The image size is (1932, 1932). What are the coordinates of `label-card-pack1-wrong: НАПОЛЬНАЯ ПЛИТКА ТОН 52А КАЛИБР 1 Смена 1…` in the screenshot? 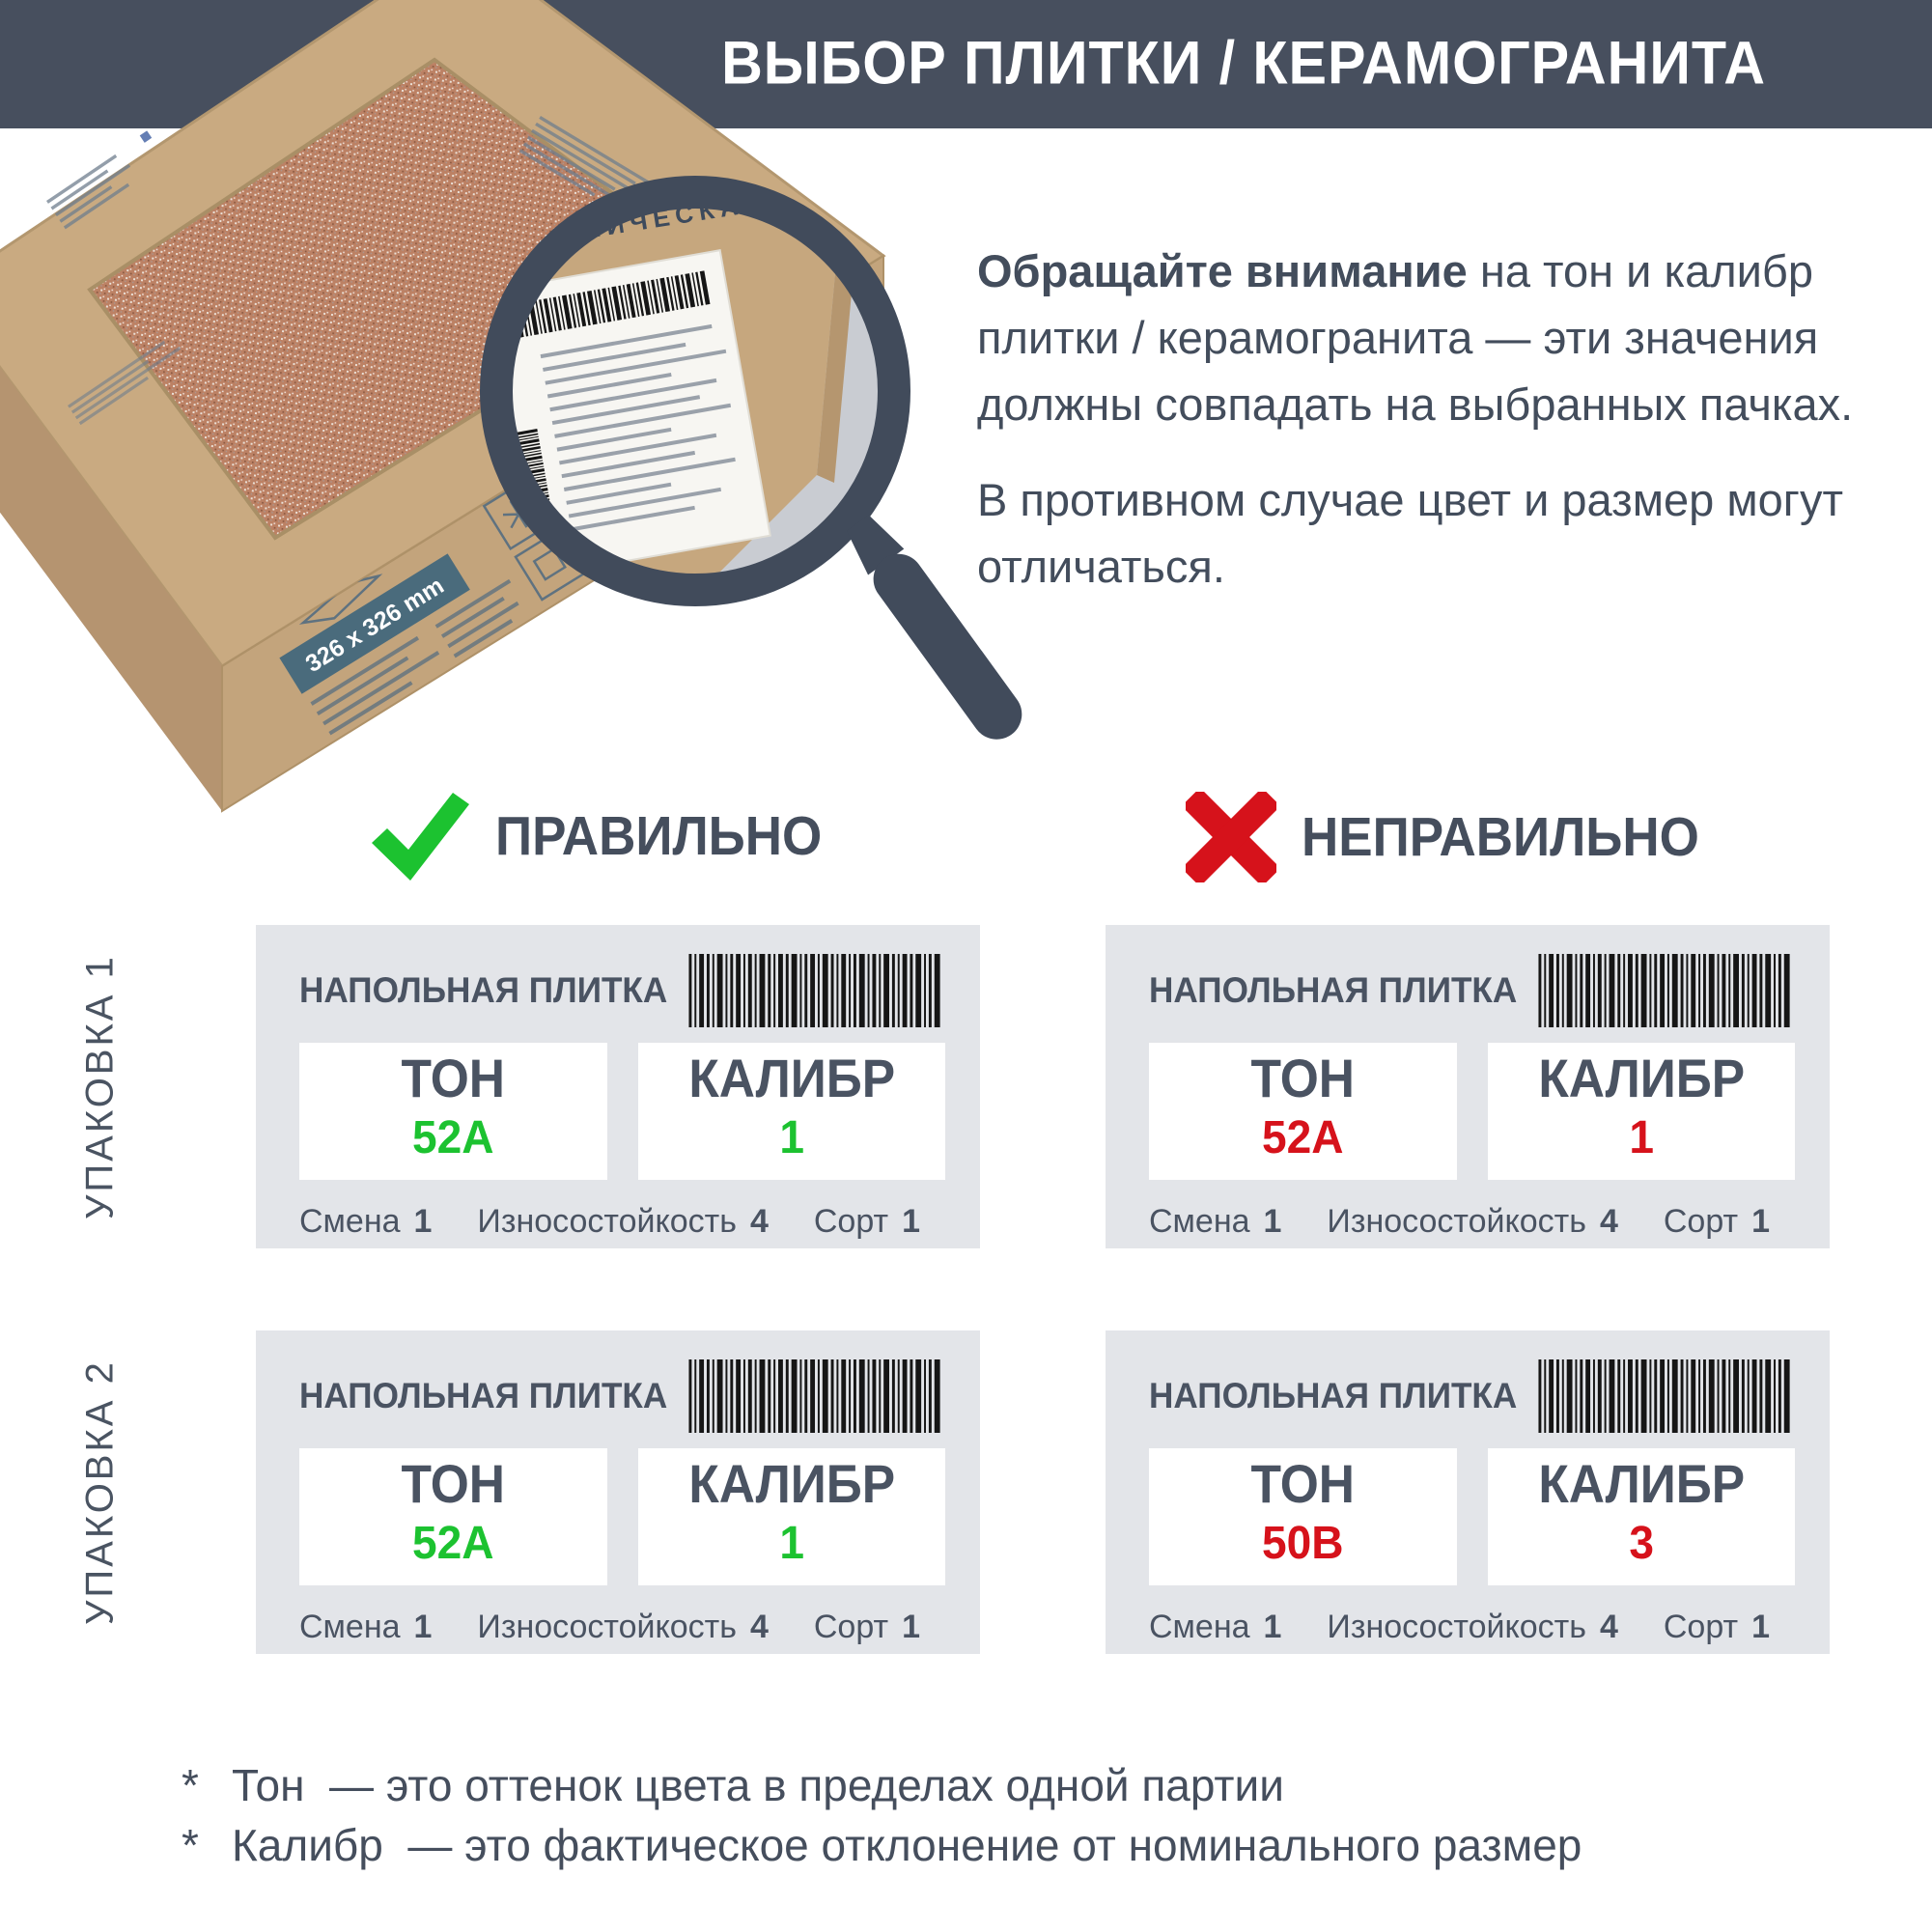 It's located at (1468, 1087).